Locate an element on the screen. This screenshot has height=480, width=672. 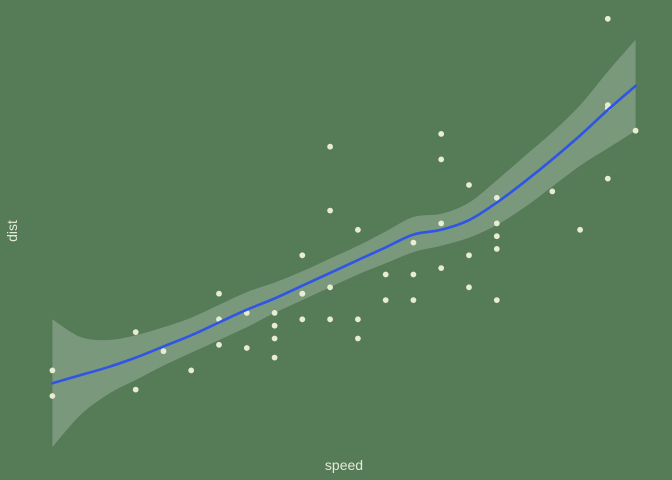
y-axis-title: dist is located at coordinates (12, 231).